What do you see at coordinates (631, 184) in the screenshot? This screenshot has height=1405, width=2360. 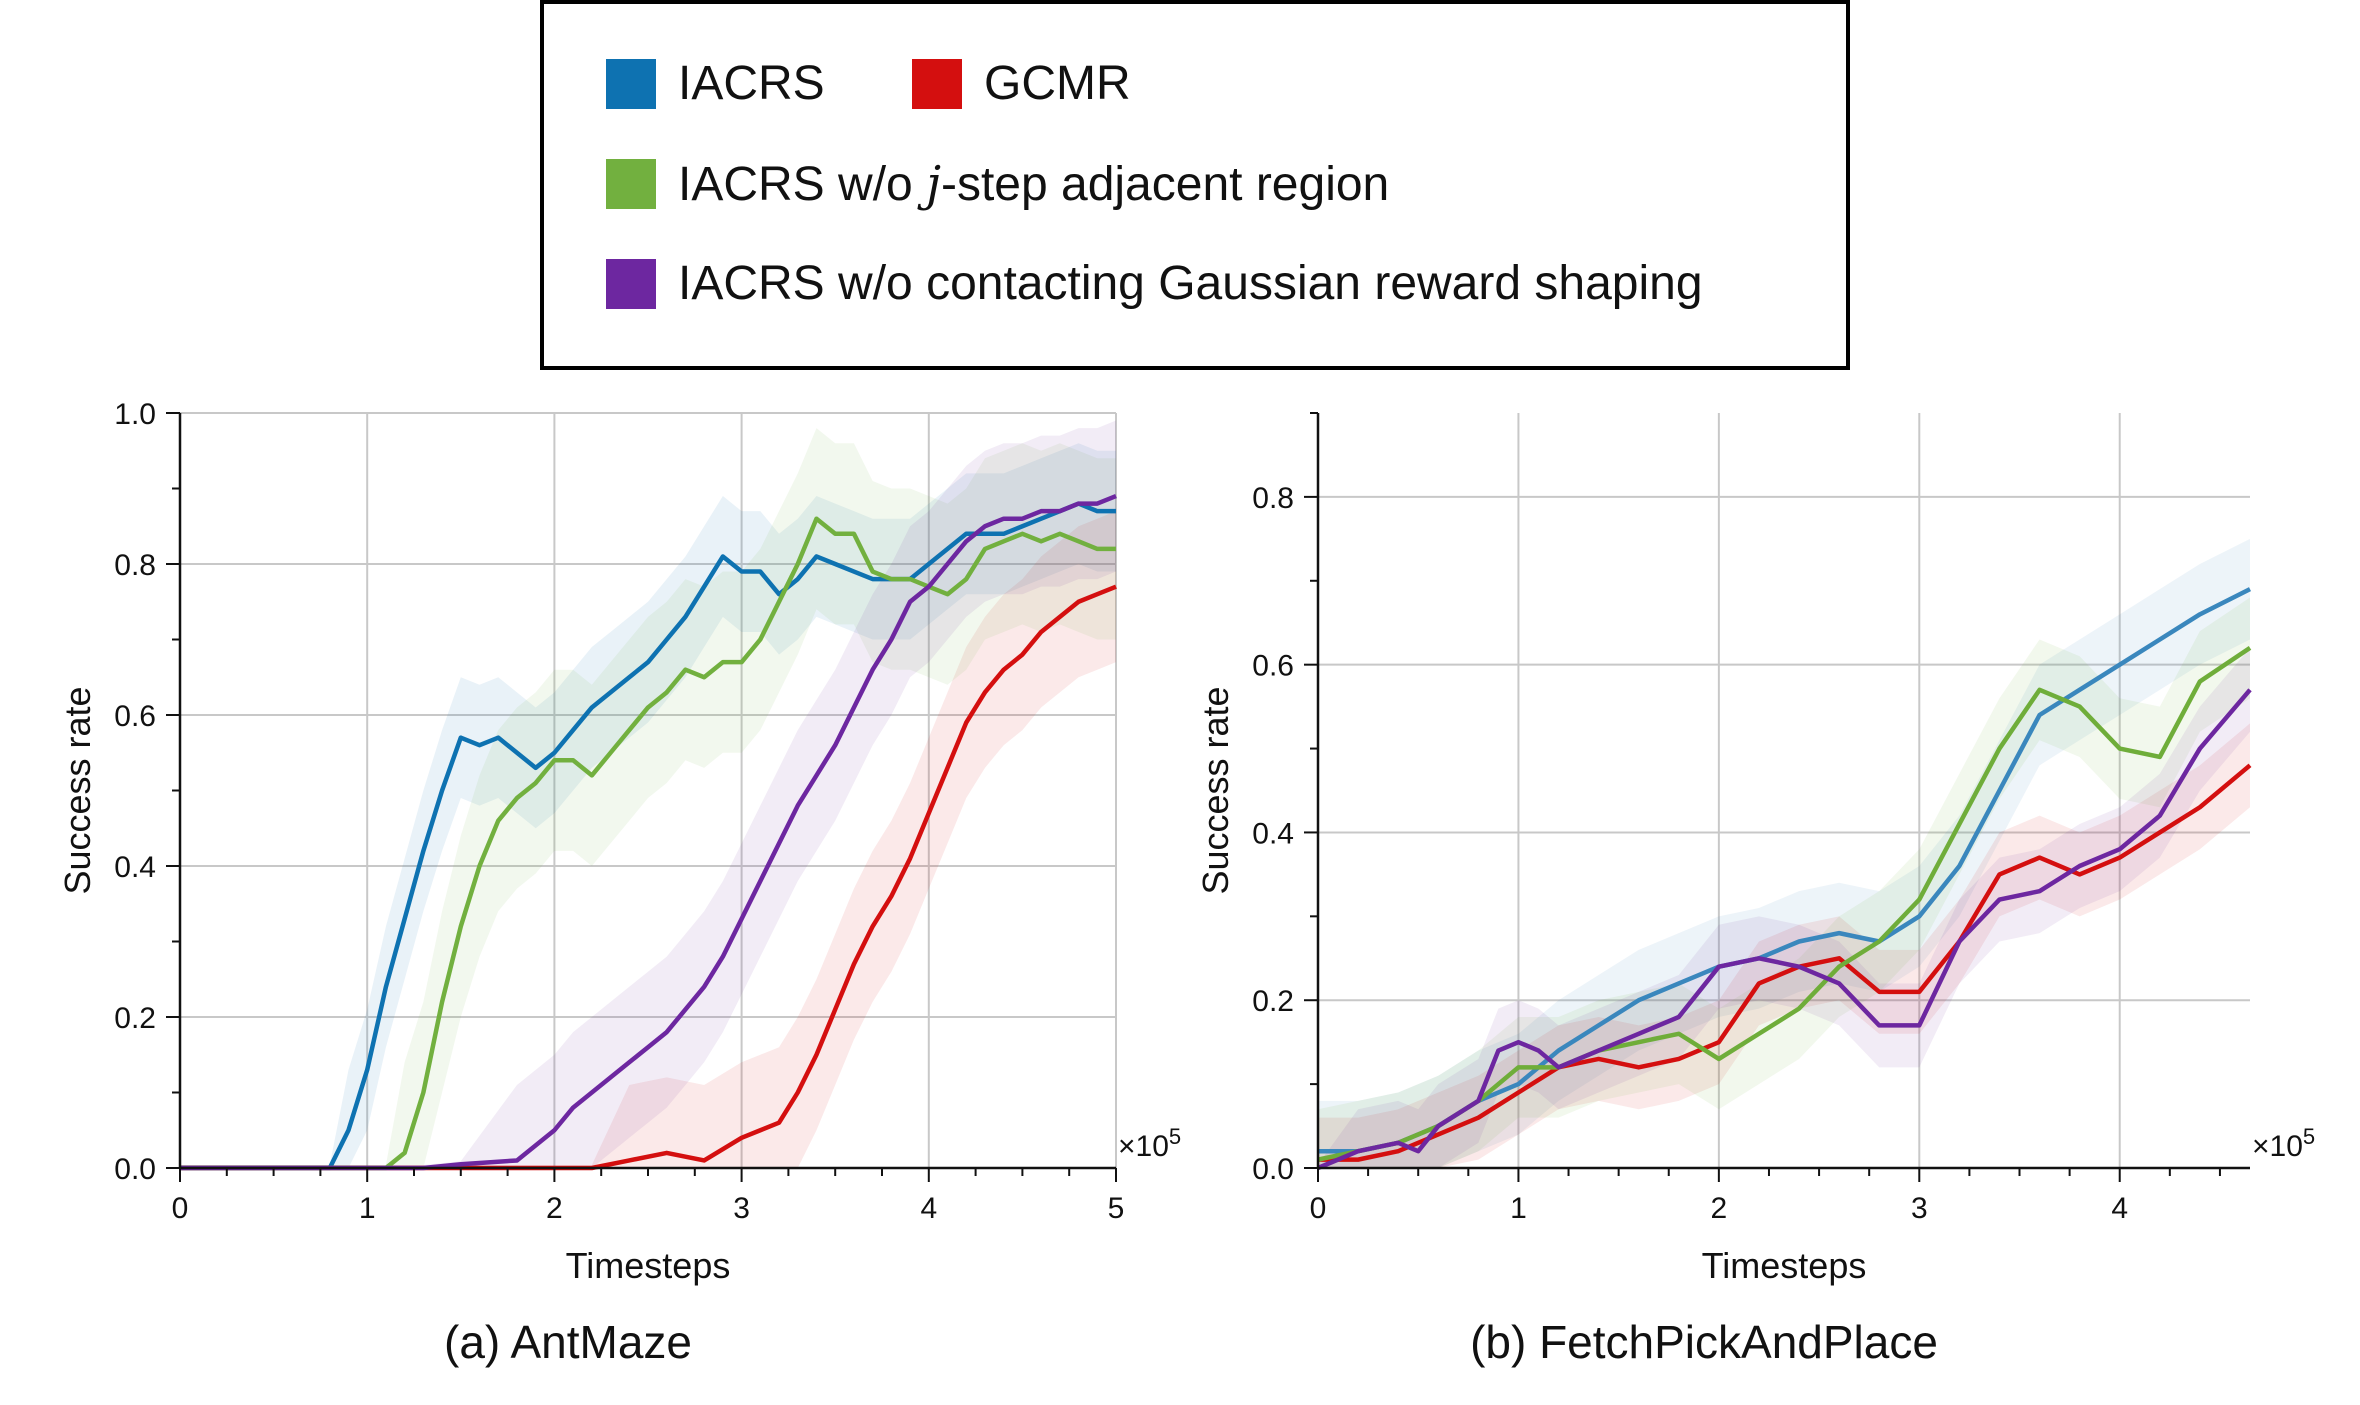 I see `legend-swatch-no-jstep` at bounding box center [631, 184].